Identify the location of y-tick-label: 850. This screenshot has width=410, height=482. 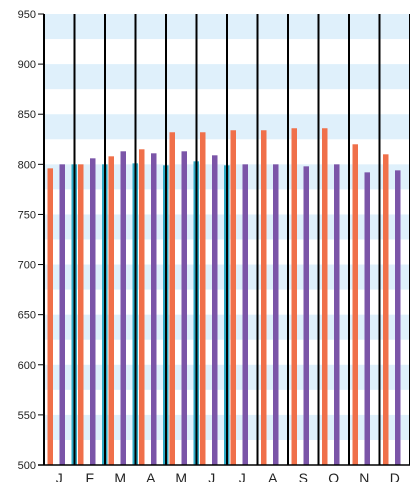
(27, 115).